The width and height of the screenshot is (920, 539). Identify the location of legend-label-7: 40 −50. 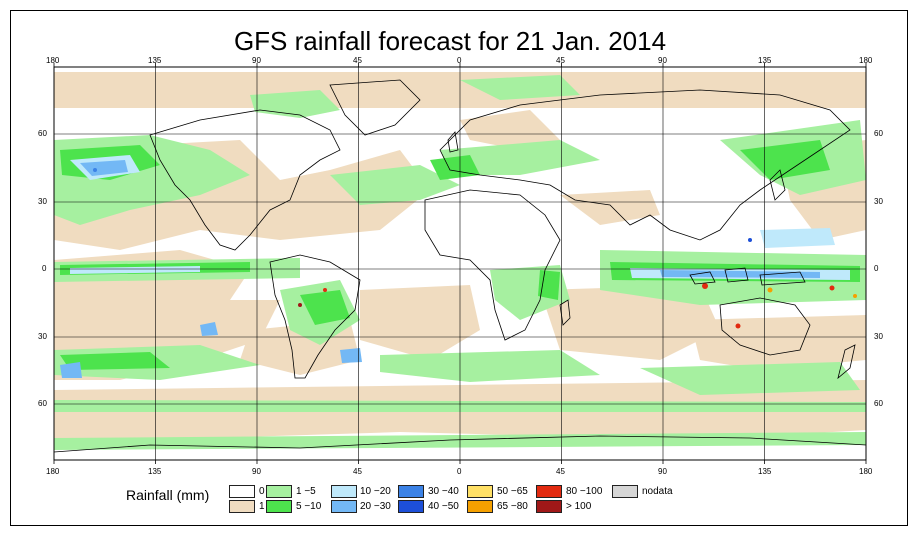
(443, 506).